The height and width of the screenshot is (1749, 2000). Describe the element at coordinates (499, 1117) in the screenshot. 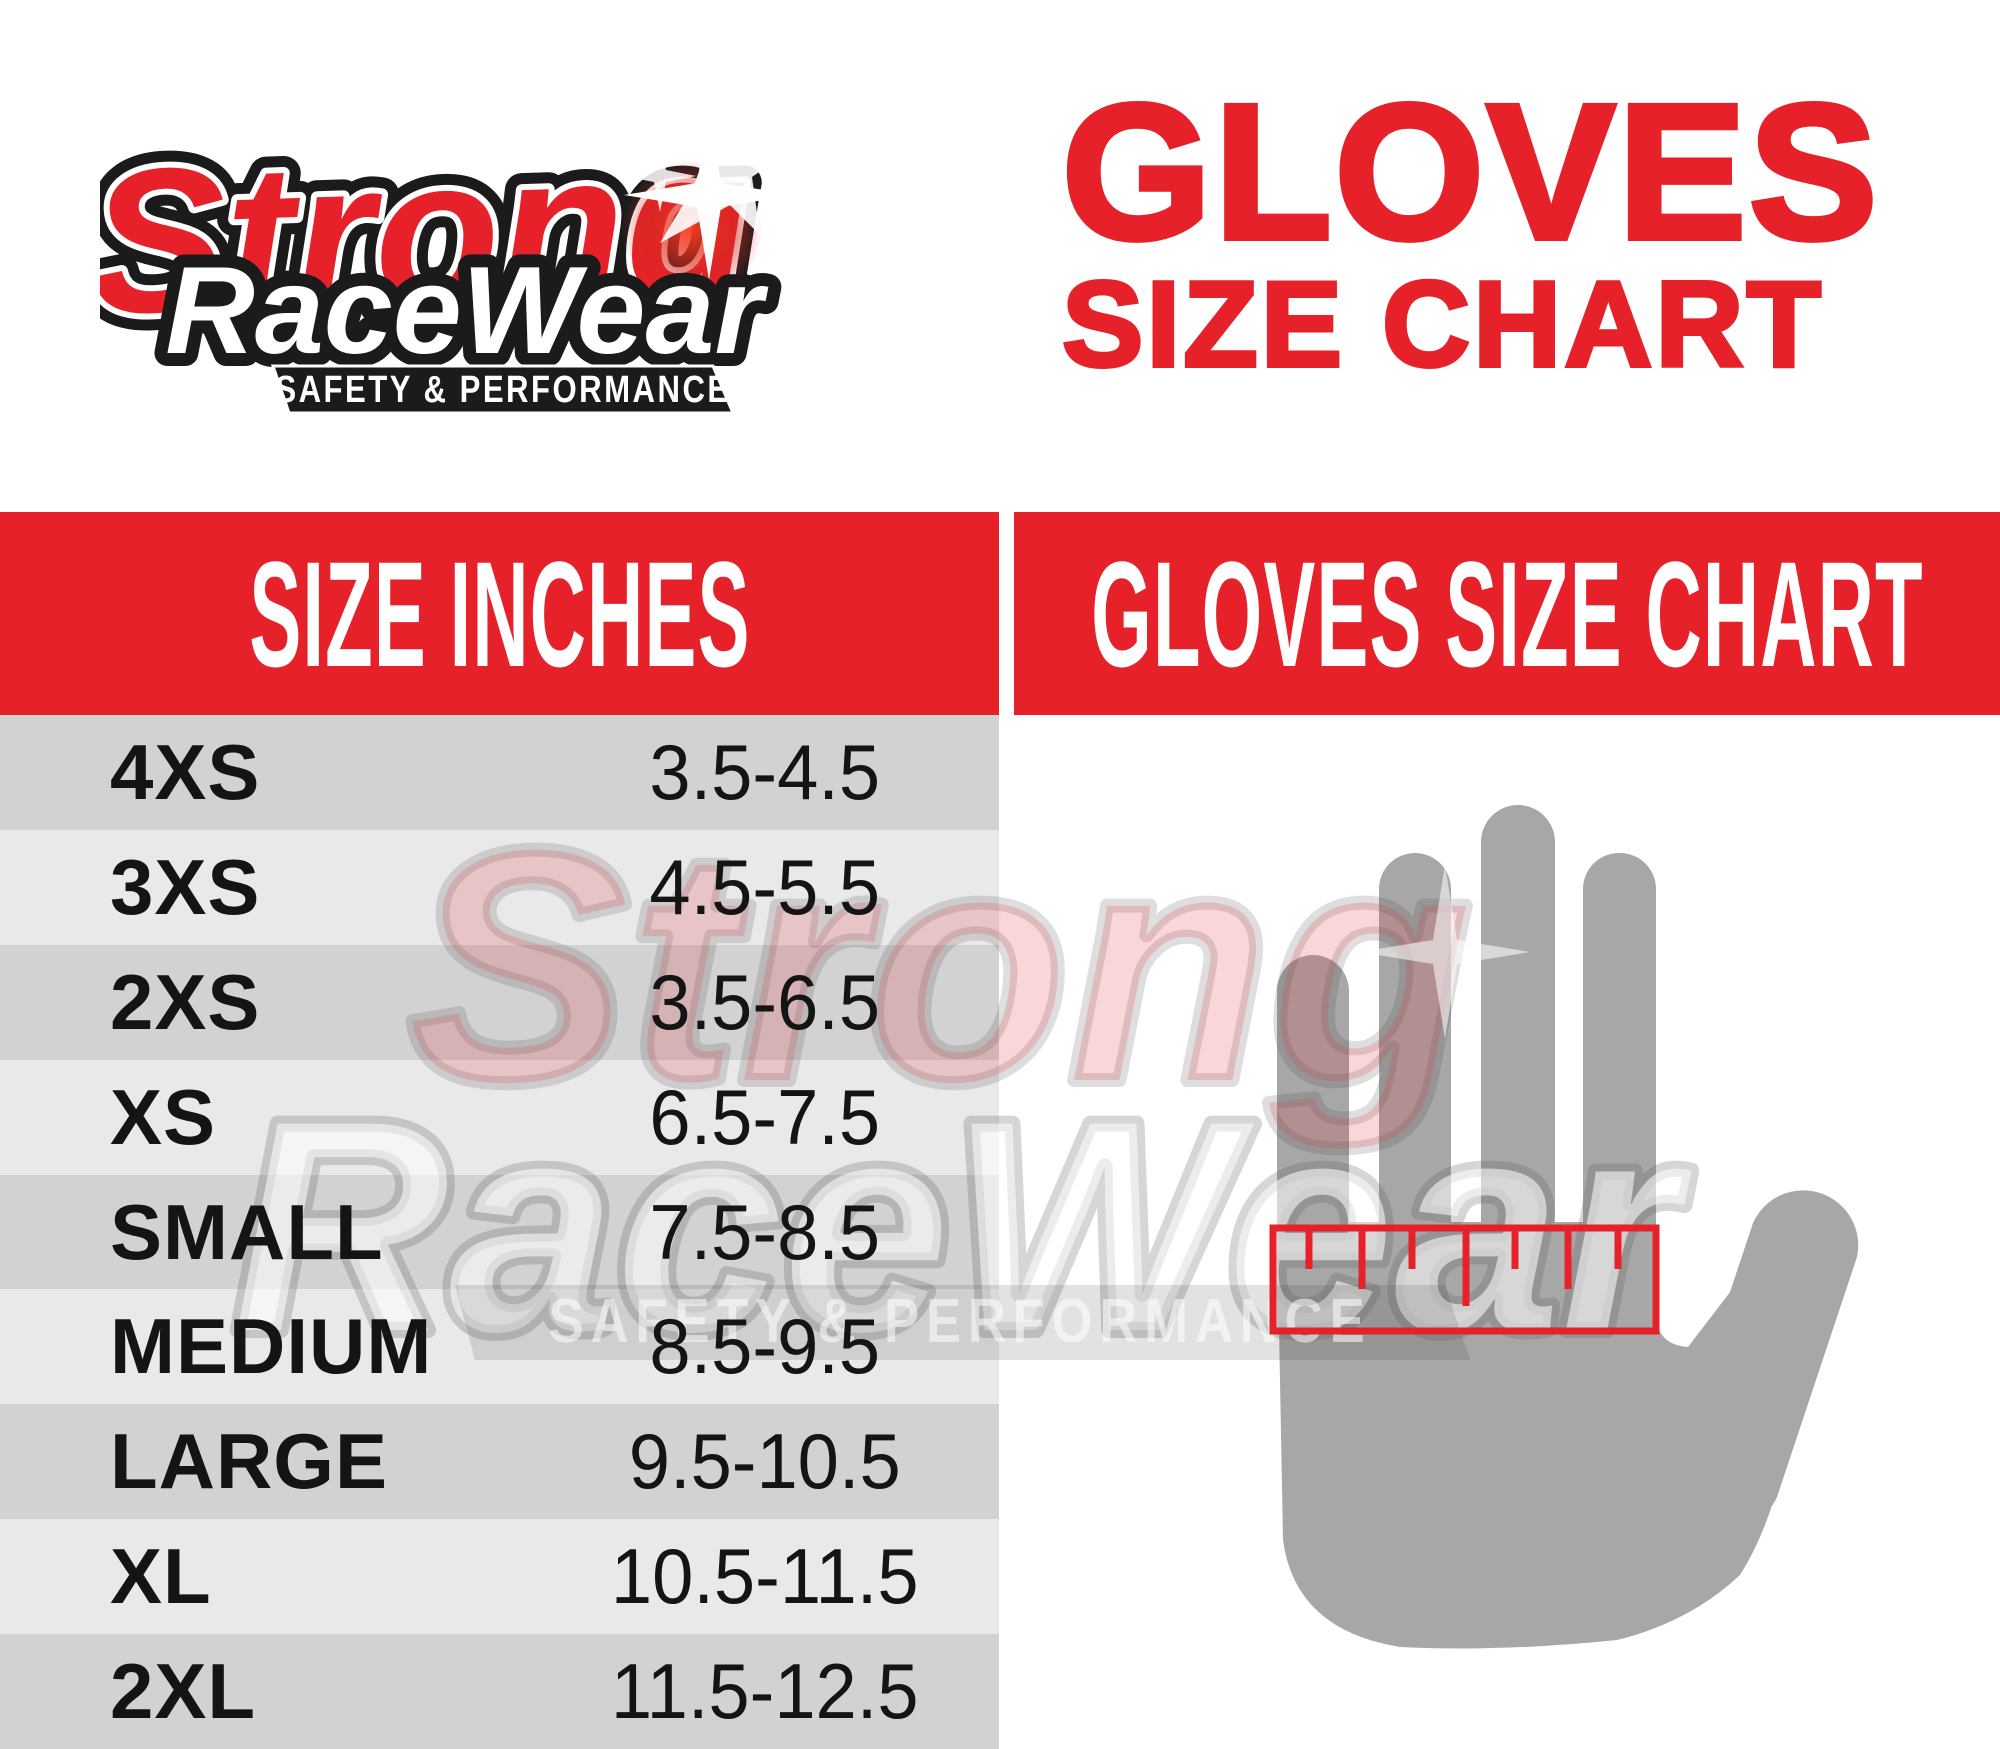

I see `table-row: XS 6.5-7.5` at that location.